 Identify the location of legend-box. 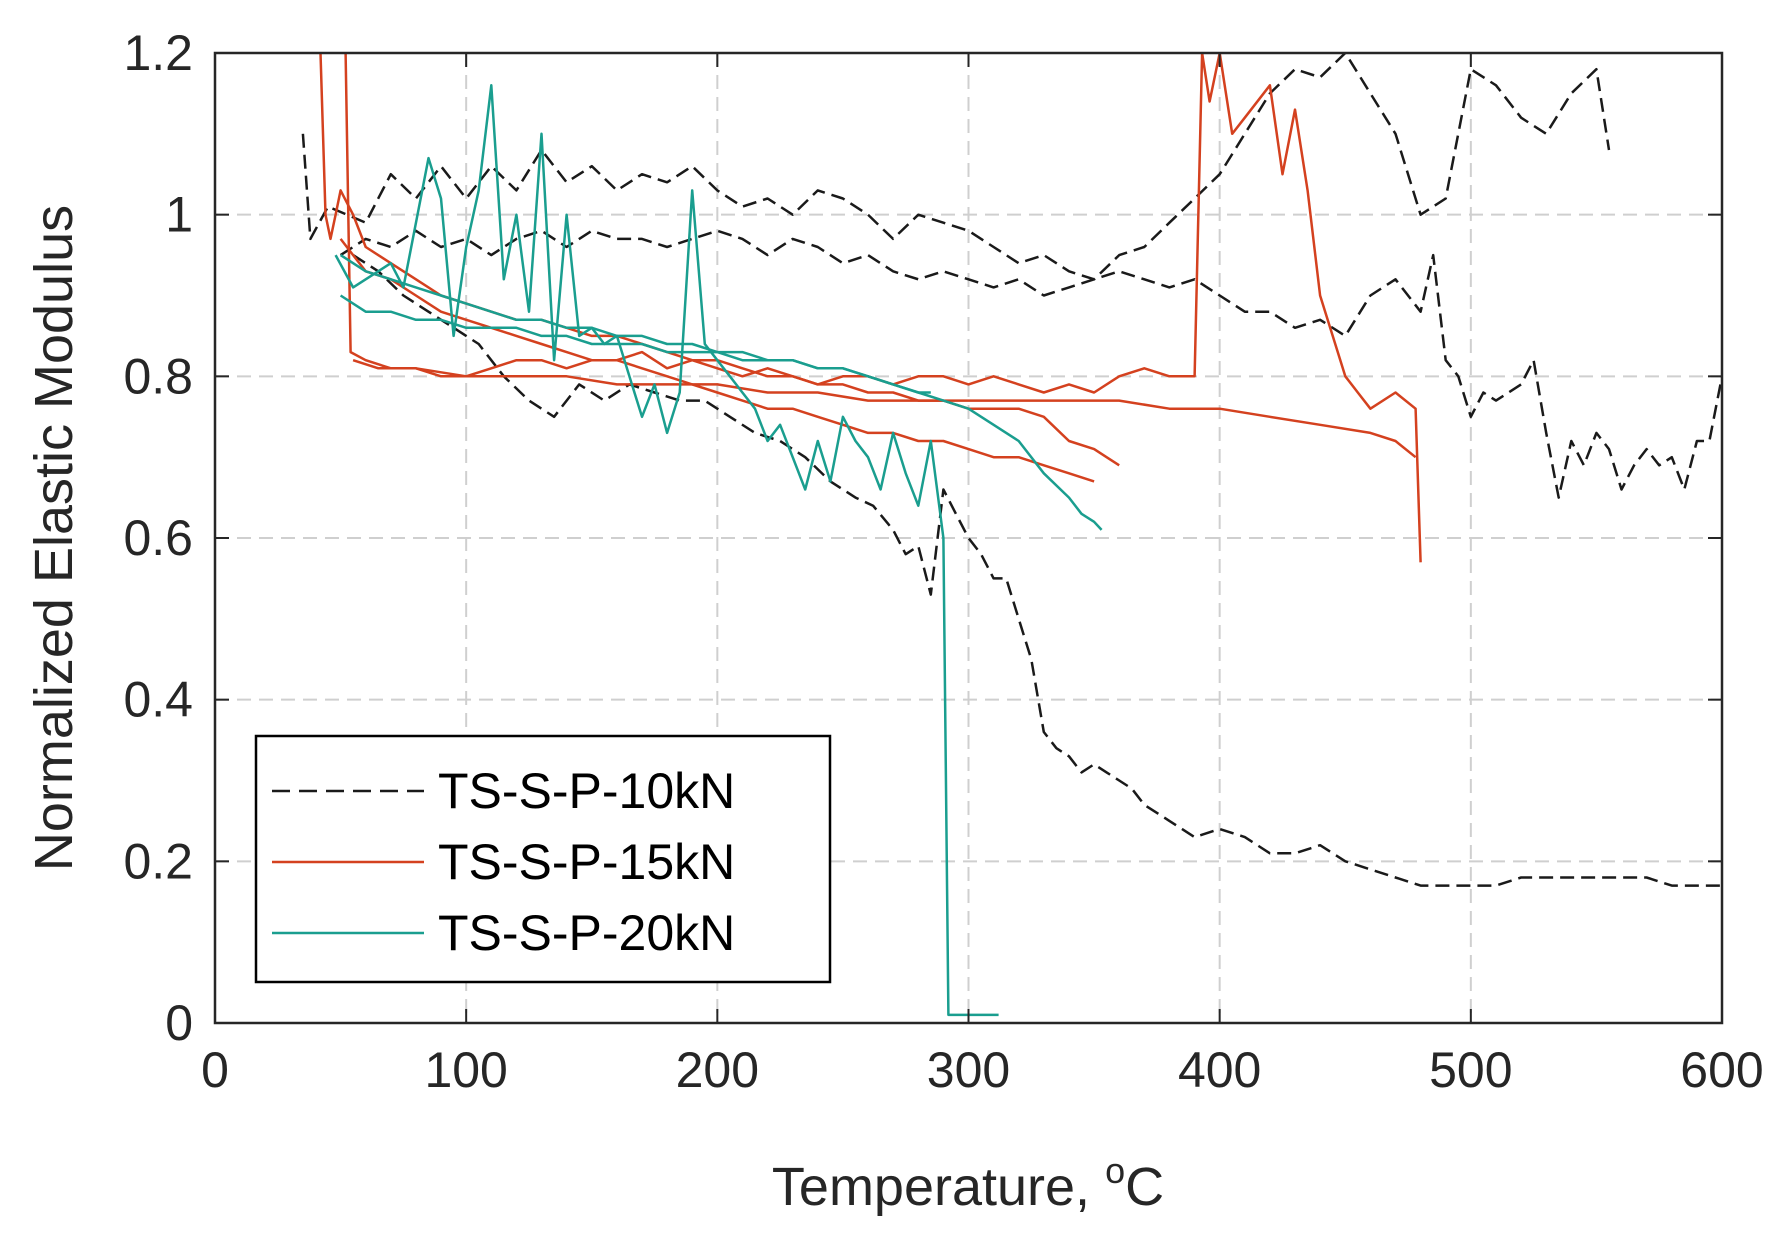
(543, 859).